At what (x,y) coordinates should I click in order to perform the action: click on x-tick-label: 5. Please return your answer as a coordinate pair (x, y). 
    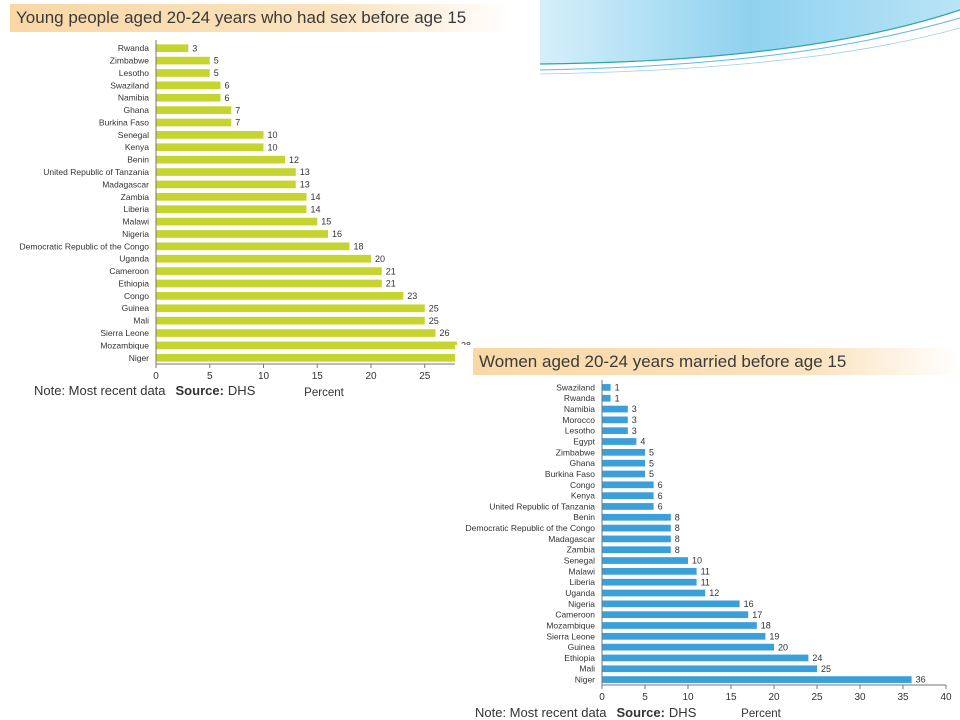
    Looking at the image, I should click on (210, 376).